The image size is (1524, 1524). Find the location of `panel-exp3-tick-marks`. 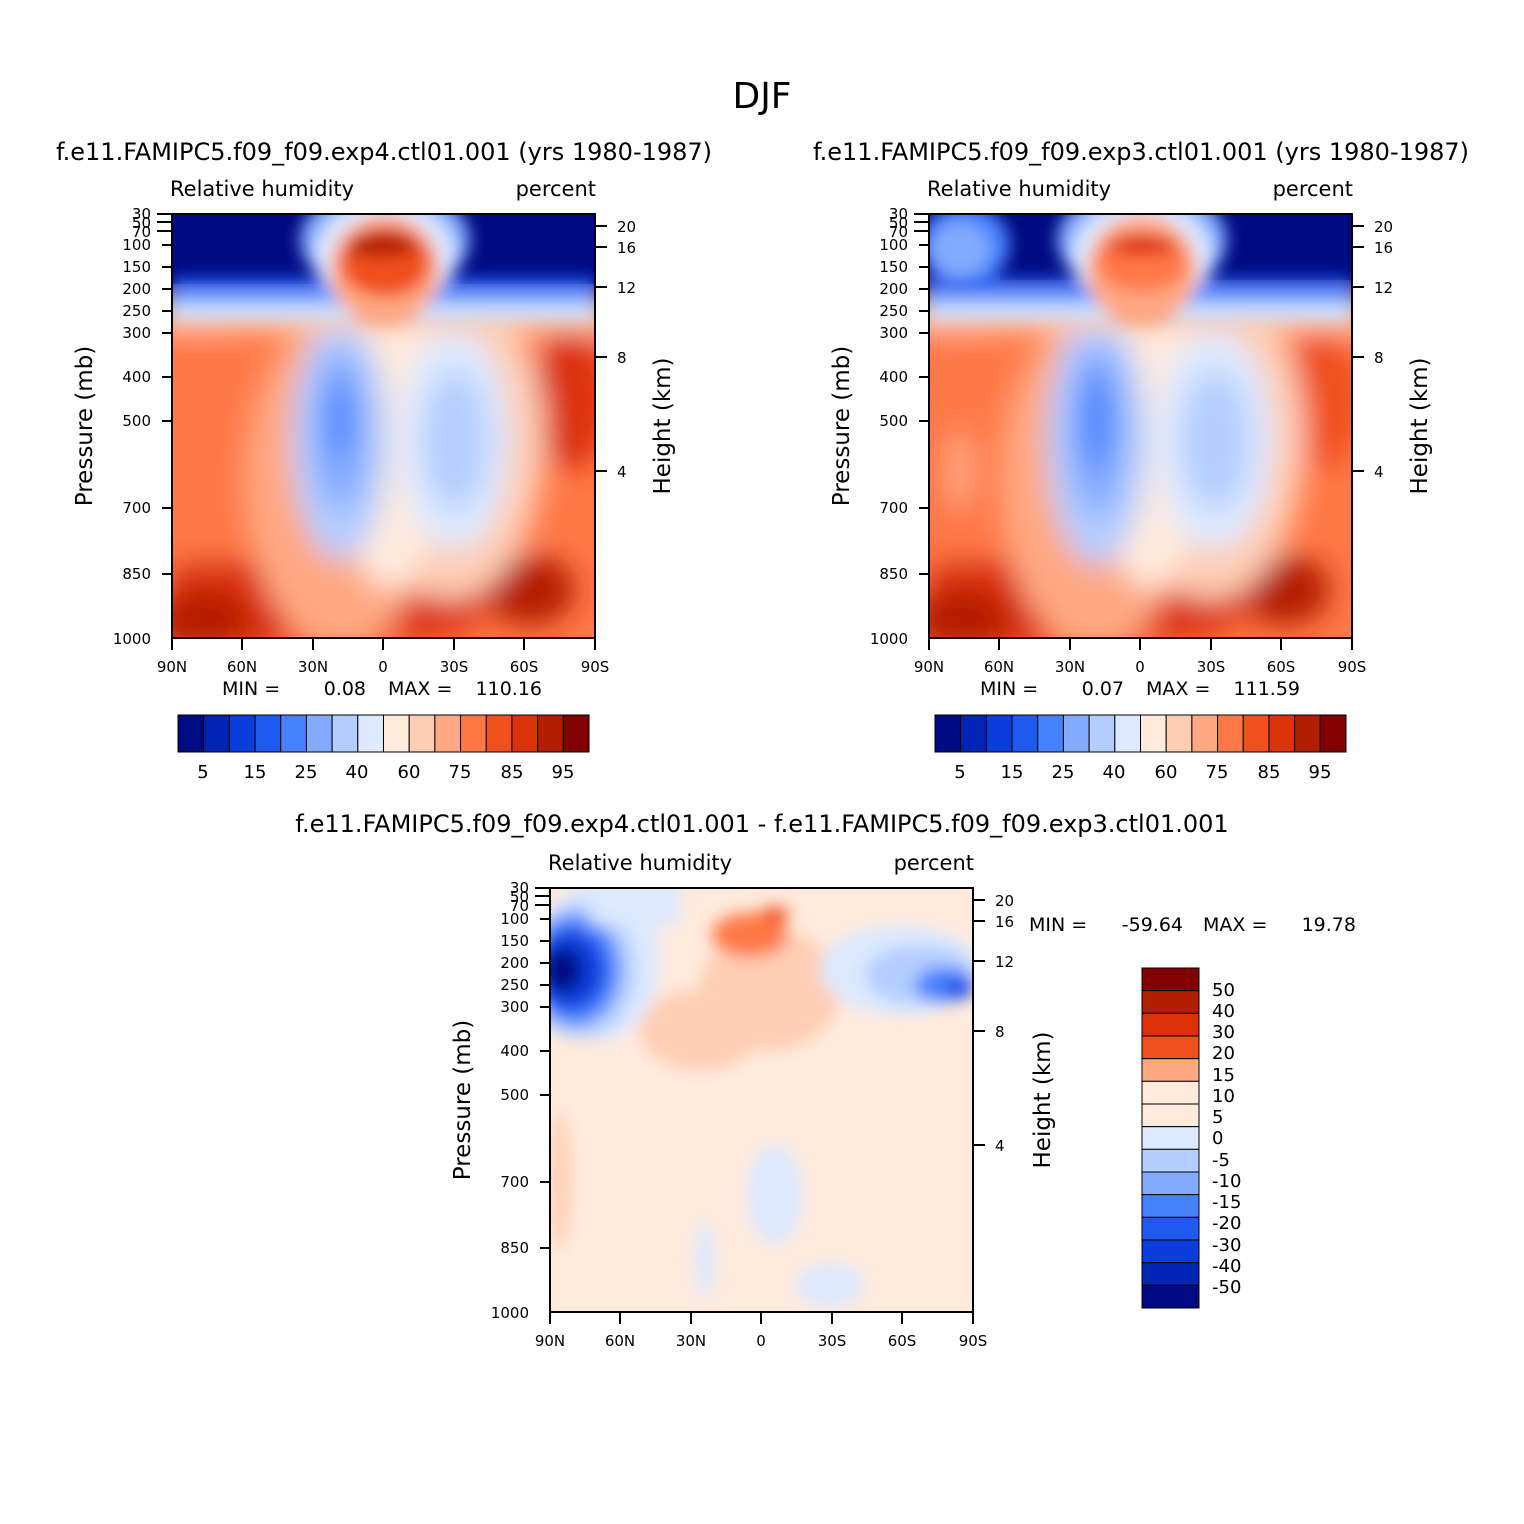

panel-exp3-tick-marks is located at coordinates (1139, 431).